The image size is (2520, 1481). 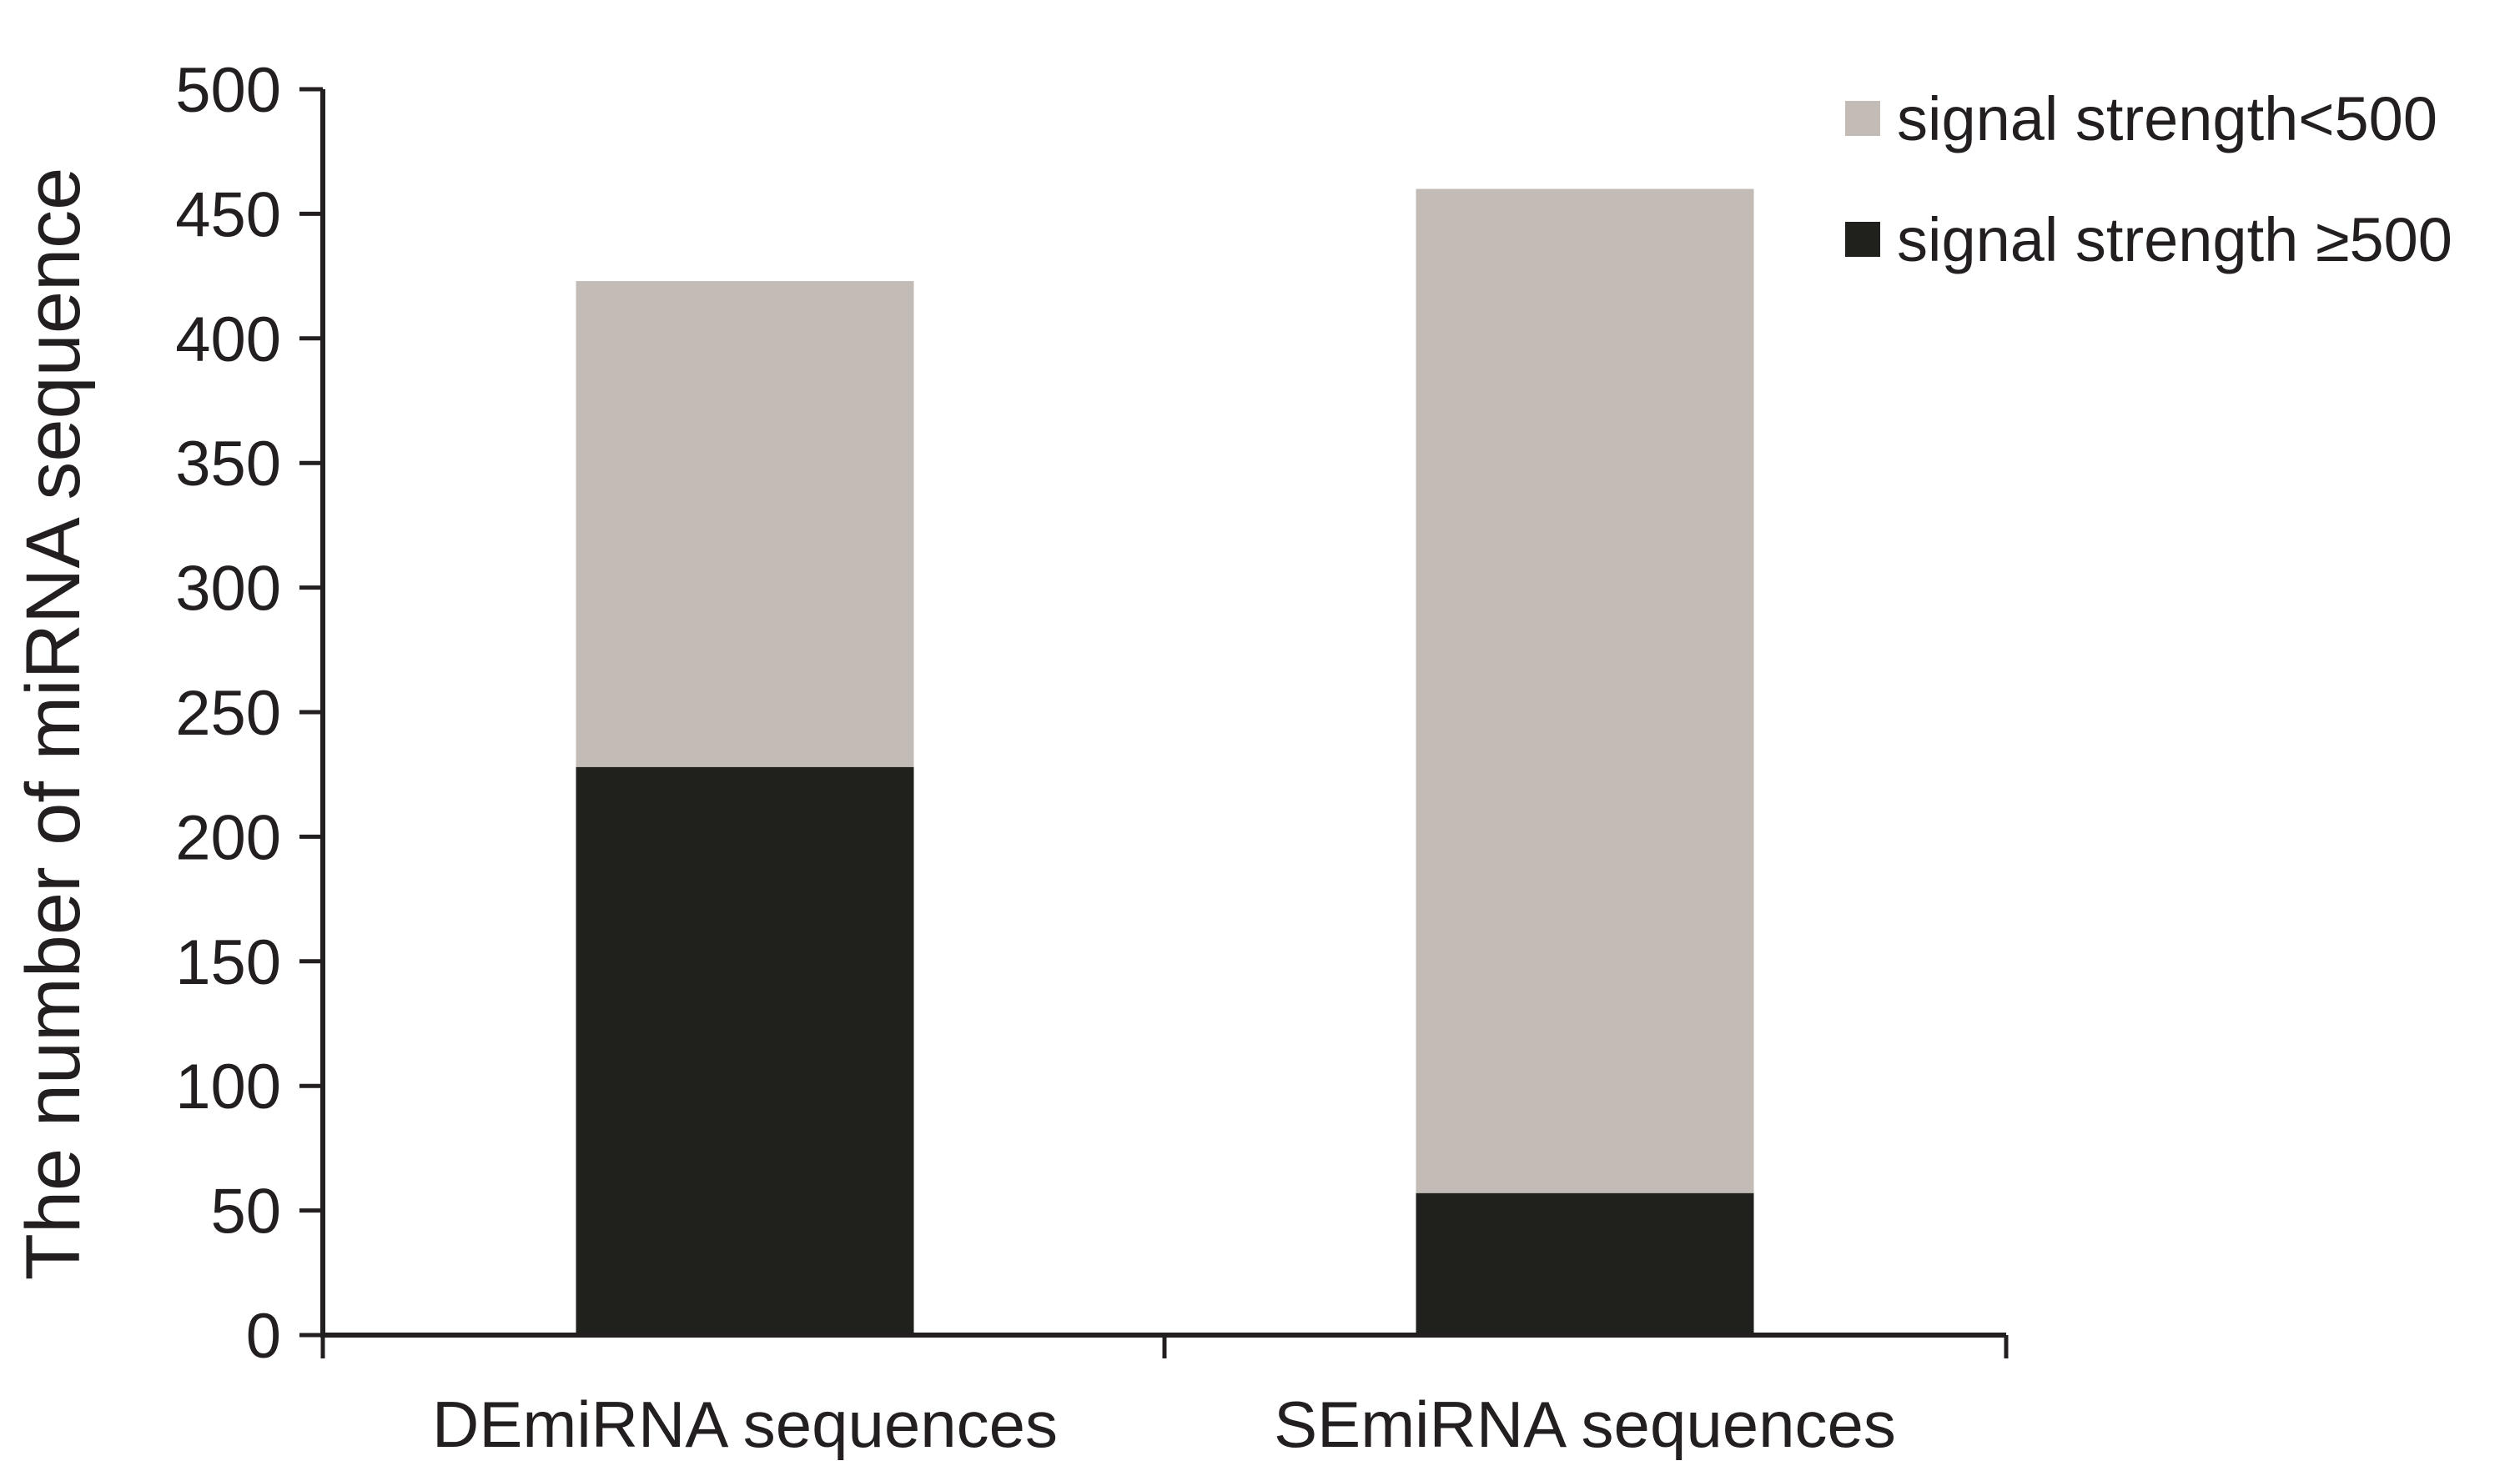 I want to click on y-axis-title: The number of miRNA sequence, so click(x=53, y=724).